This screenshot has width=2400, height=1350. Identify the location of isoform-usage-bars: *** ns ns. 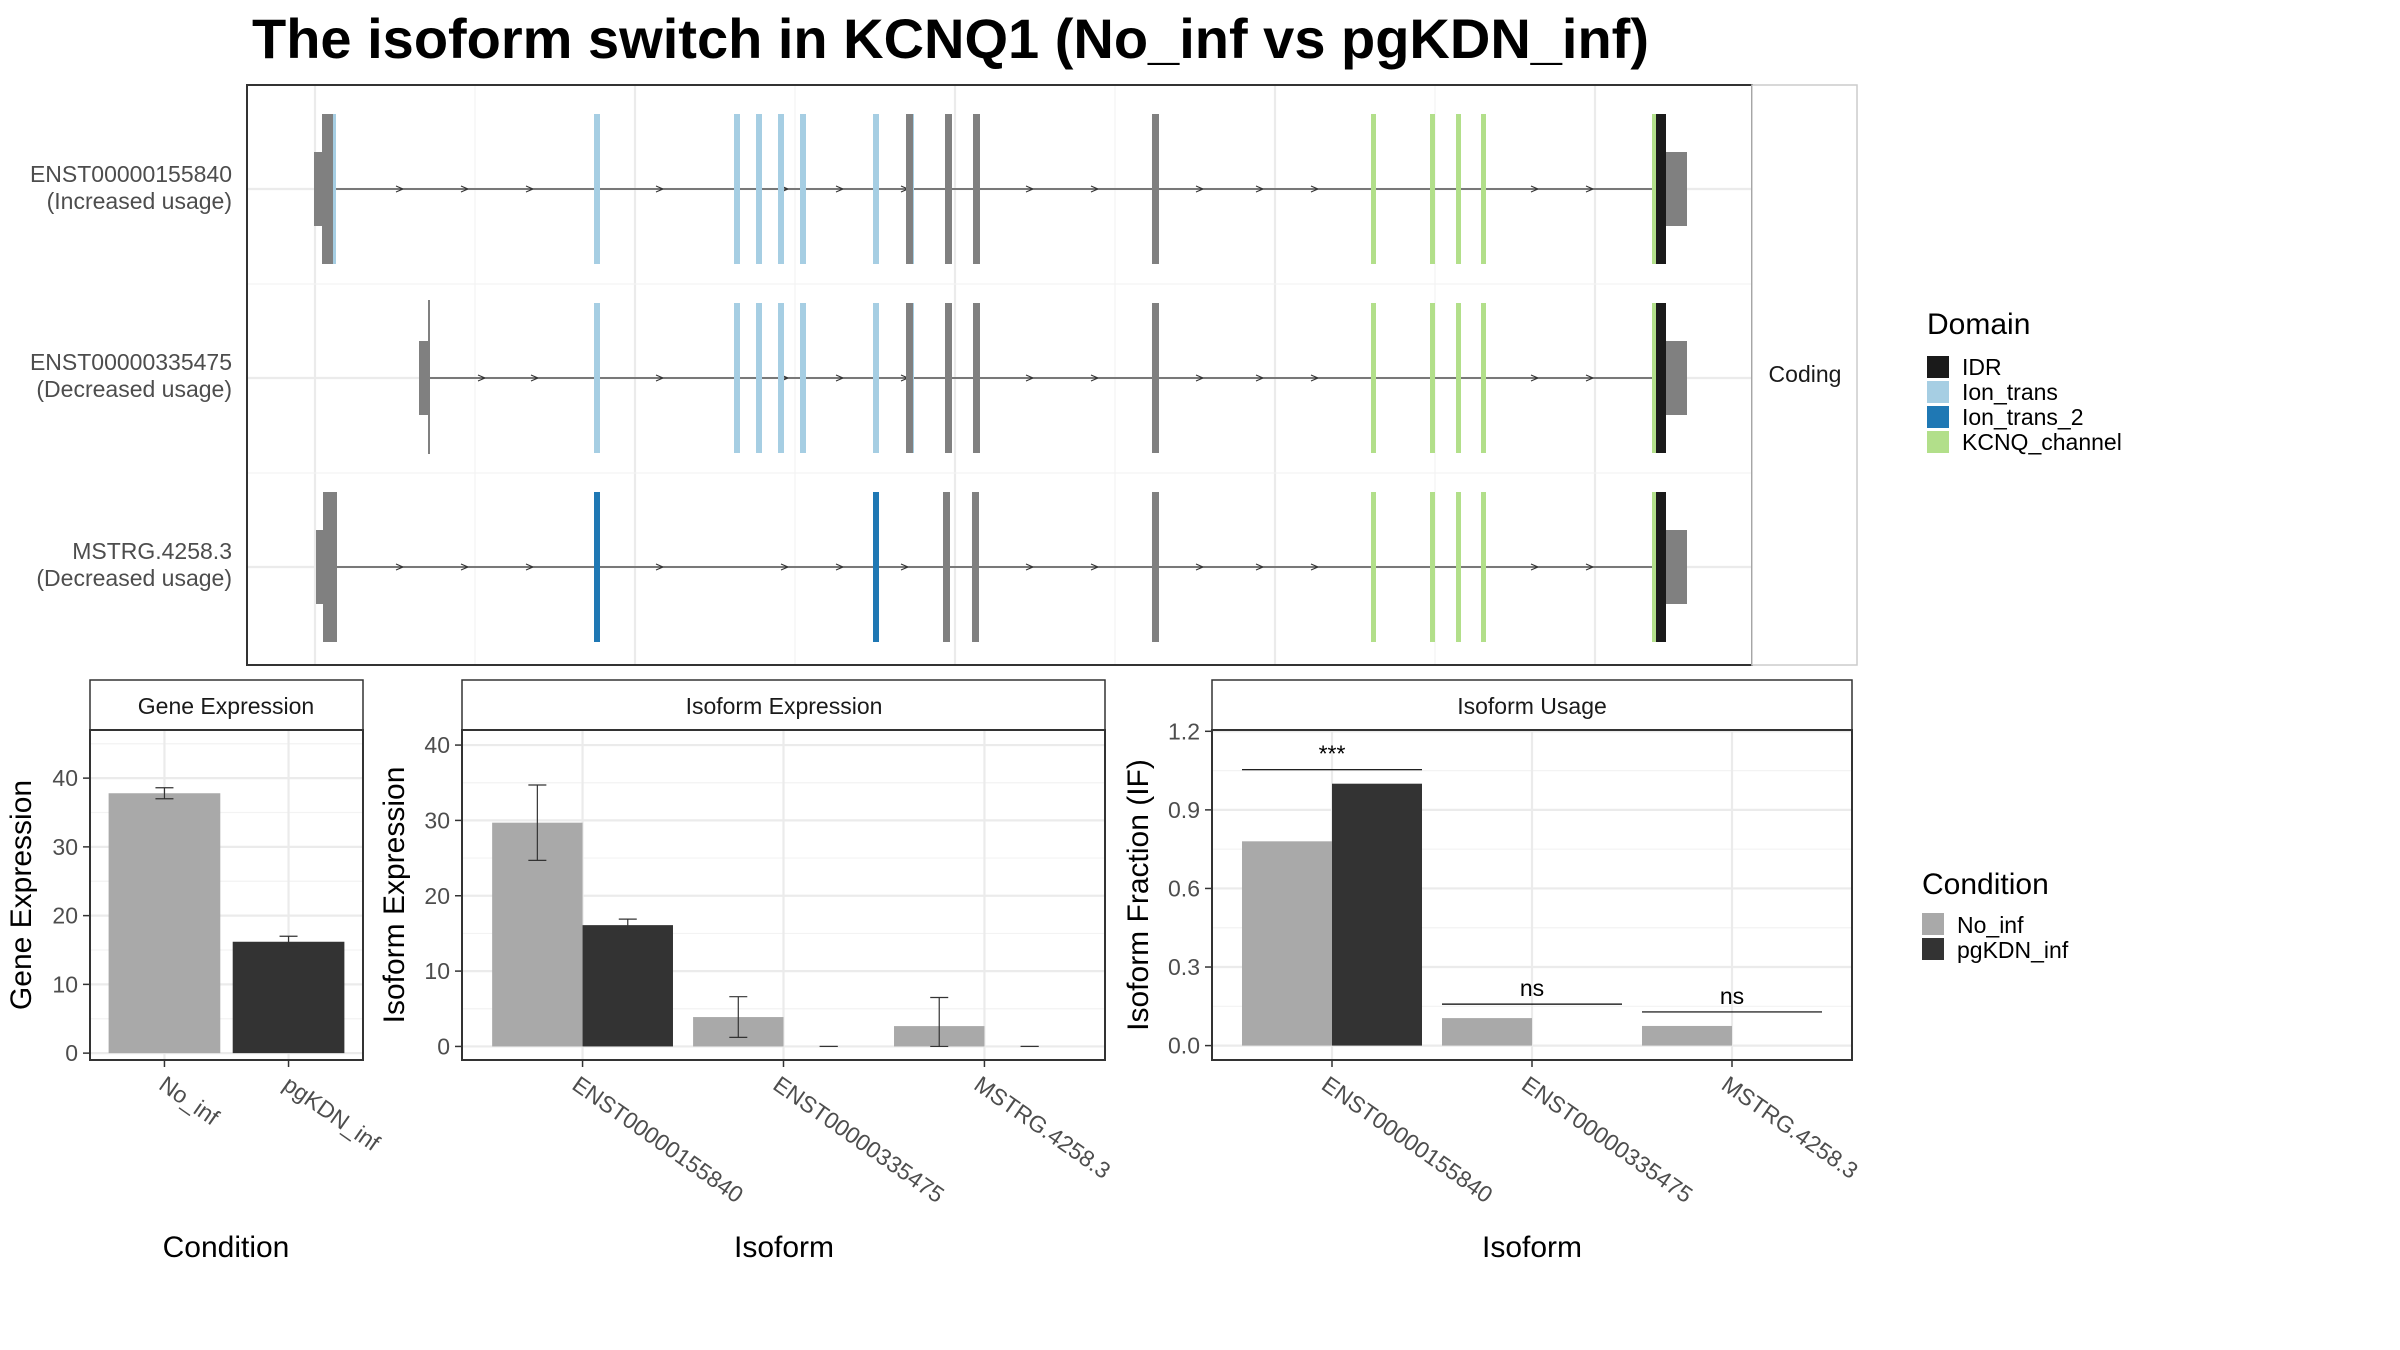
(1532, 893).